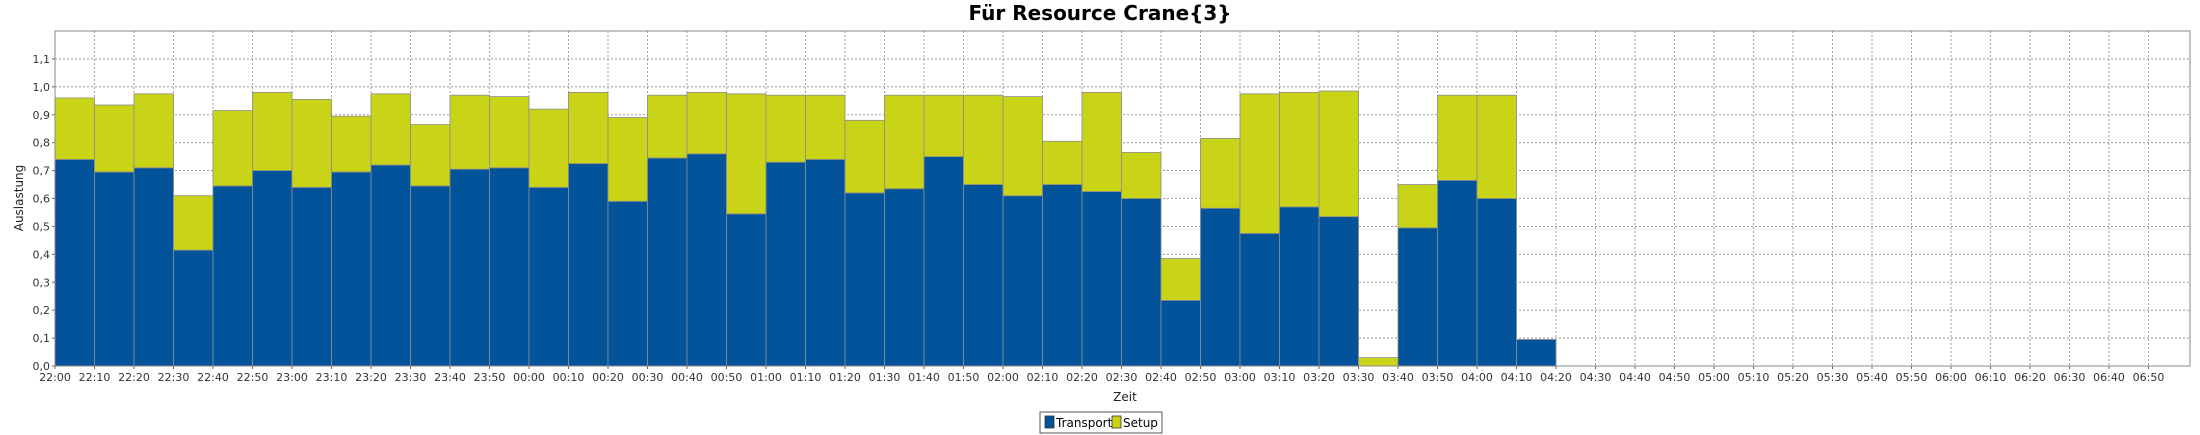 Image resolution: width=2200 pixels, height=435 pixels. What do you see at coordinates (95, 377) in the screenshot?
I see `x-tick-label: 22:10` at bounding box center [95, 377].